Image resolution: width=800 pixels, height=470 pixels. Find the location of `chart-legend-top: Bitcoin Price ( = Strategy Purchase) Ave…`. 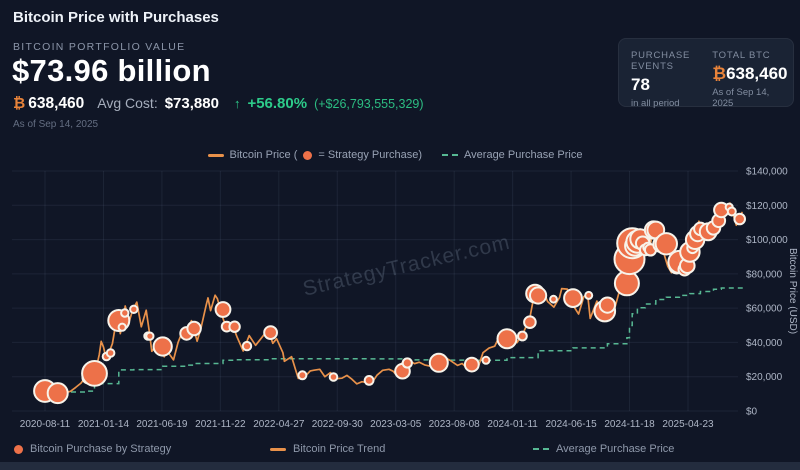

chart-legend-top: Bitcoin Price ( = Strategy Purchase) Ave… is located at coordinates (395, 155).